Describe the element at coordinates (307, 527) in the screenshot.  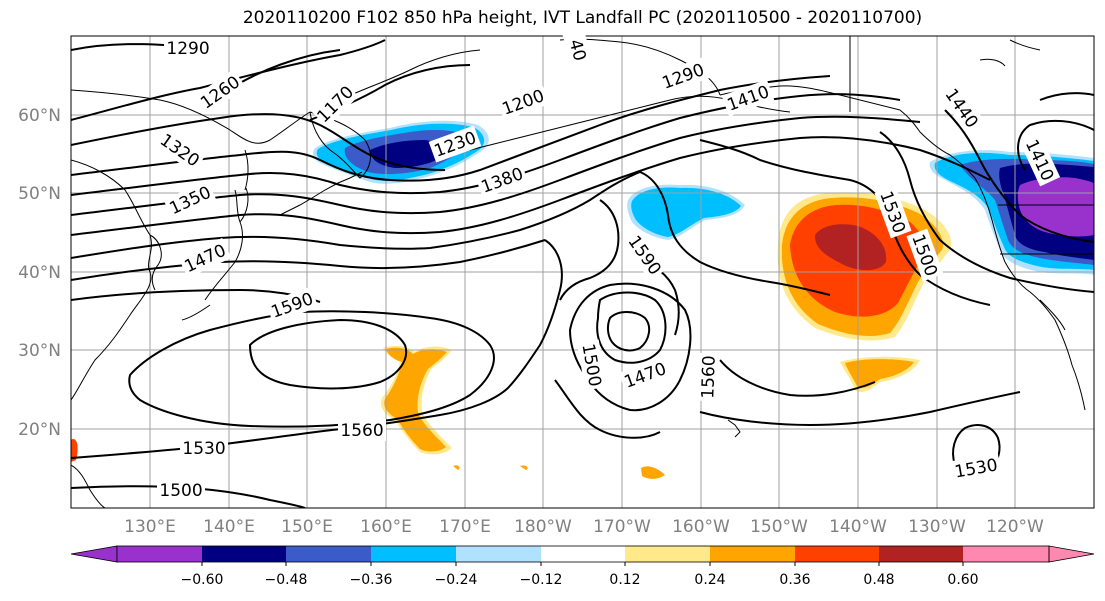
I see `lon-label: 150°E` at that location.